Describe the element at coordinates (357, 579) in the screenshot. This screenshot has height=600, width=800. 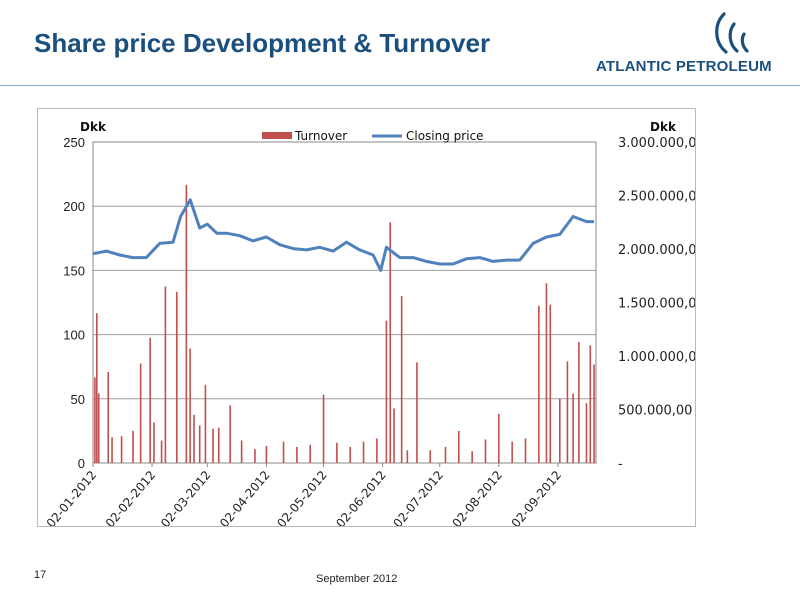
I see `footer-date: September 2012` at that location.